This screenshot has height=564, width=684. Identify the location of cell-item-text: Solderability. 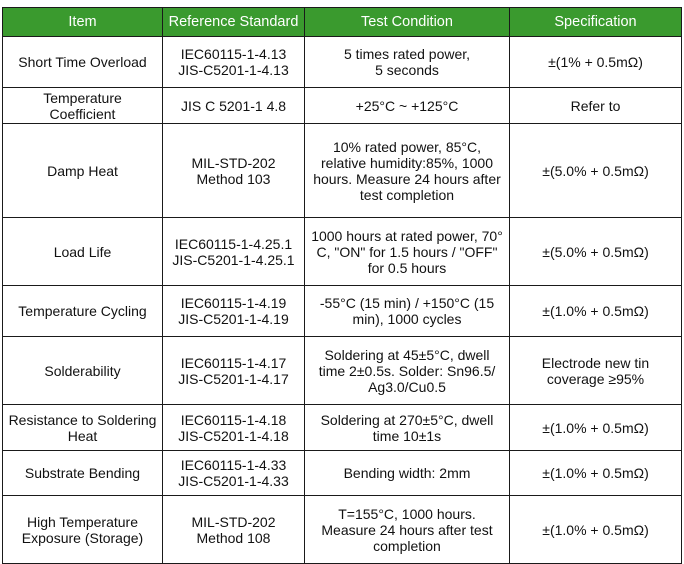
(82, 370).